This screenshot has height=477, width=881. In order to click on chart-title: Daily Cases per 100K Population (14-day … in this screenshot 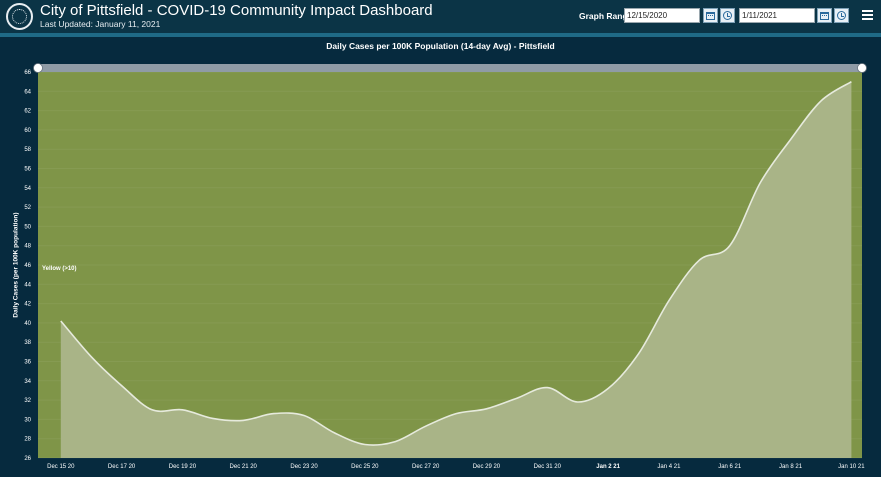, I will do `click(440, 46)`.